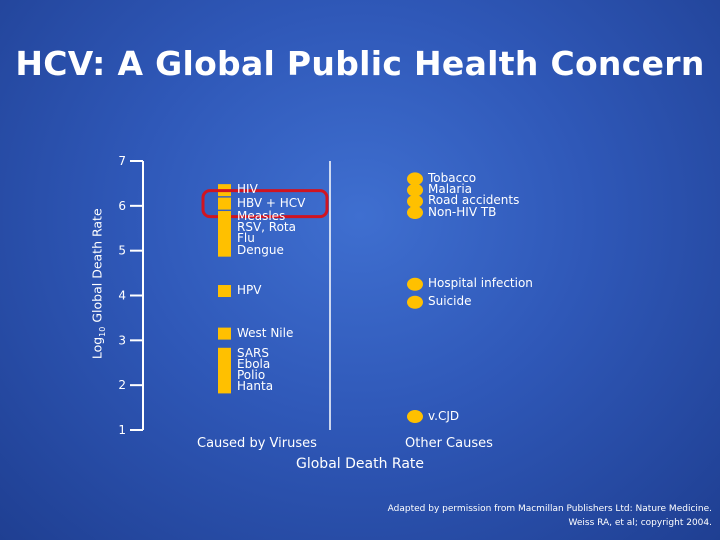  Describe the element at coordinates (253, 352) in the screenshot. I see `virus-label-8: SARS` at that location.